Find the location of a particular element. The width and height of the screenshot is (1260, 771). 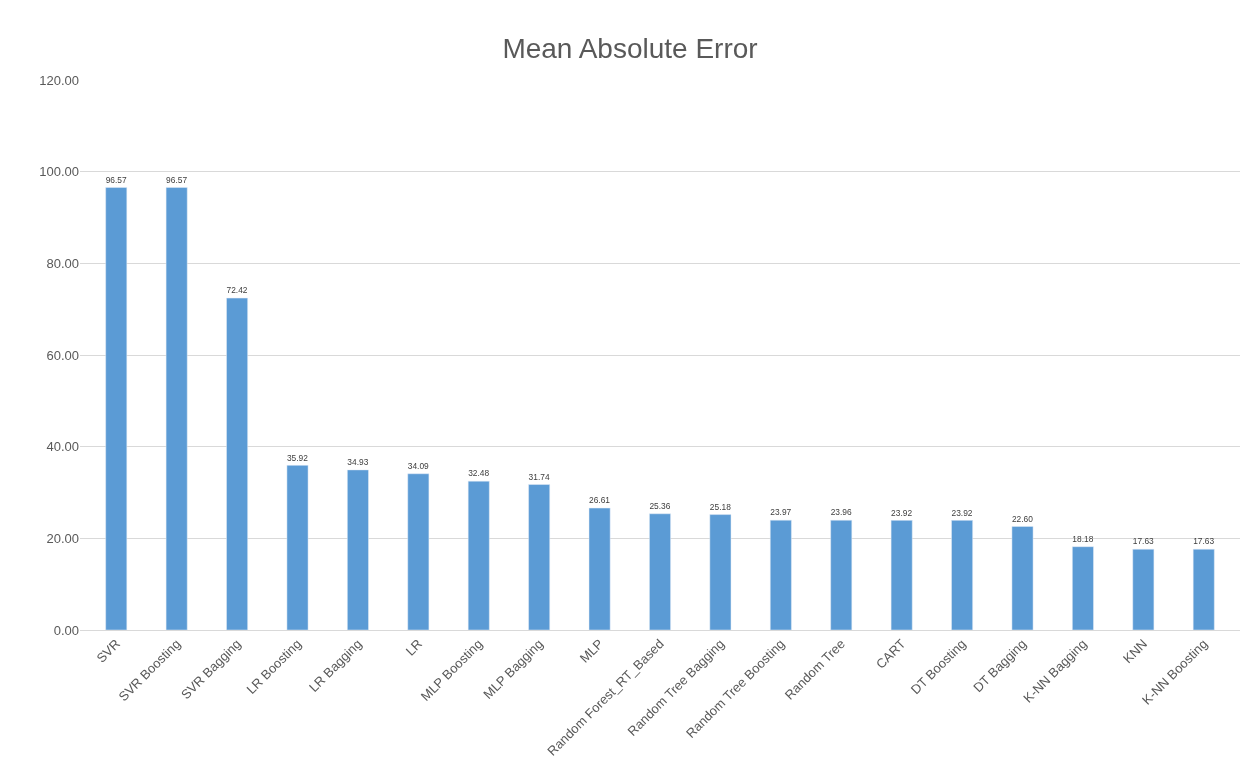

y-tick-label: 100.00 is located at coordinates (59, 172).